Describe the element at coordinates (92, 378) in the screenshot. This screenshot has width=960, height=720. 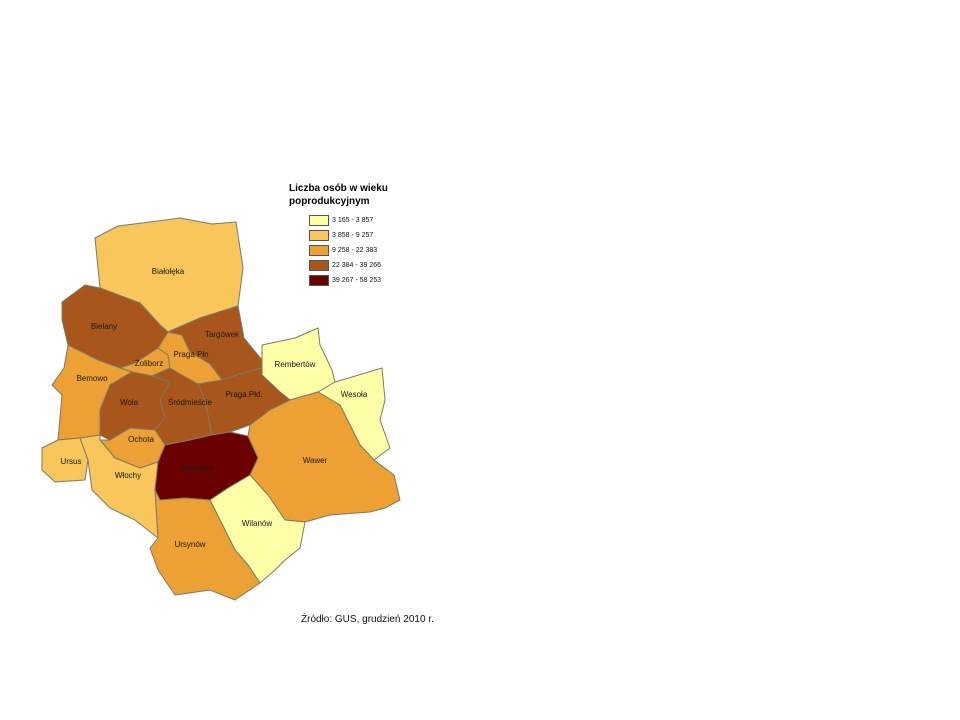
I see `district-label: Bemowo` at that location.